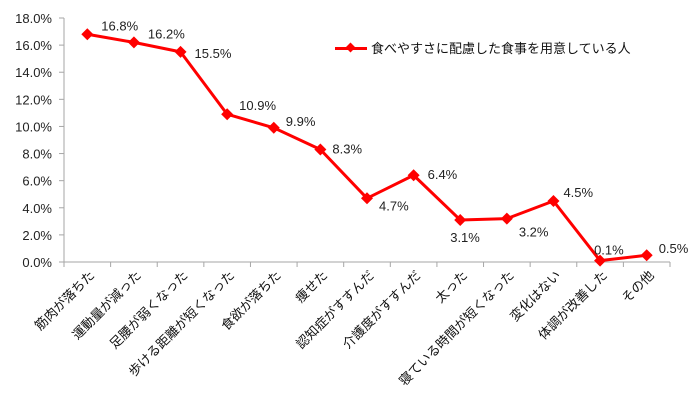 The image size is (700, 411). I want to click on legend-line-diamond-icon, so click(351, 48).